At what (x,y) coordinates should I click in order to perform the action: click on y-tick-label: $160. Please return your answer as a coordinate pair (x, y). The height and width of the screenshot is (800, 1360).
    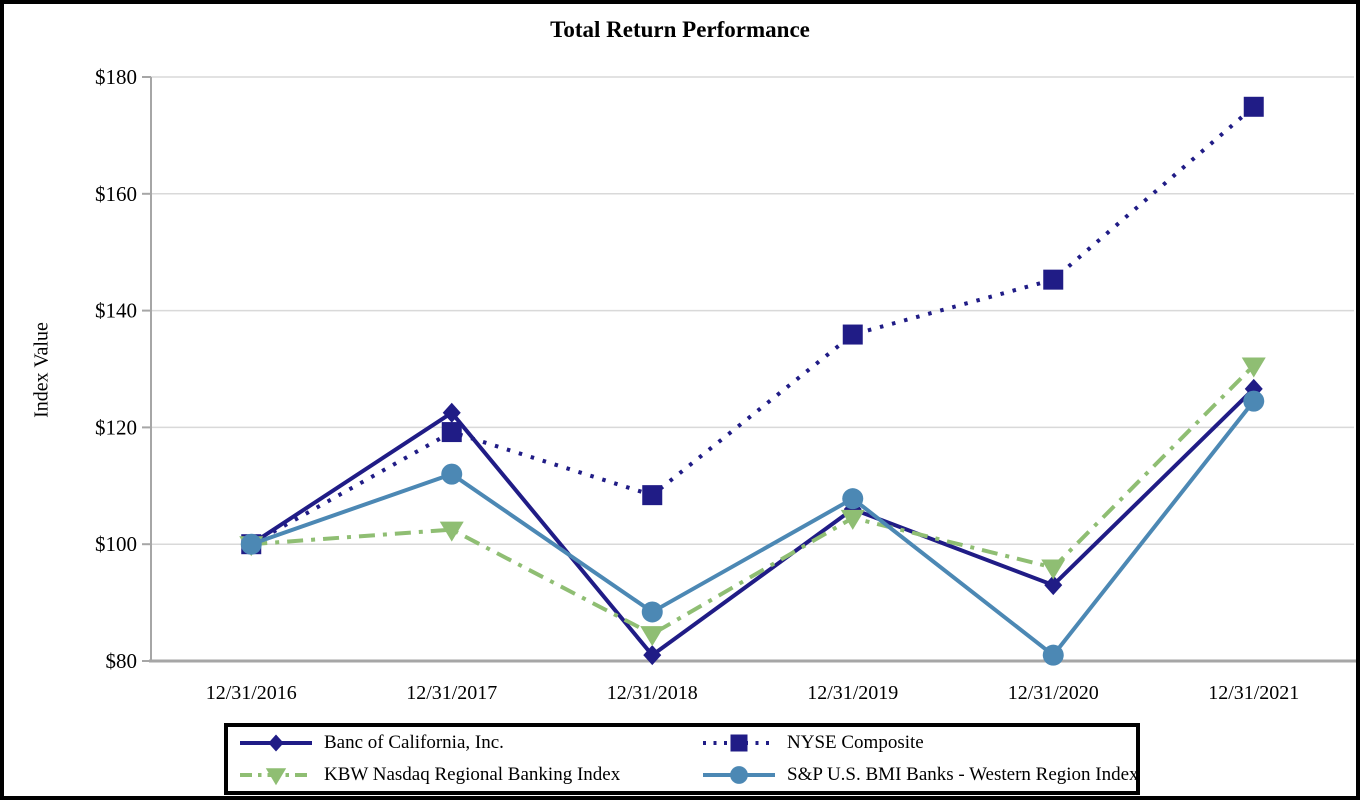
    Looking at the image, I should click on (116, 194).